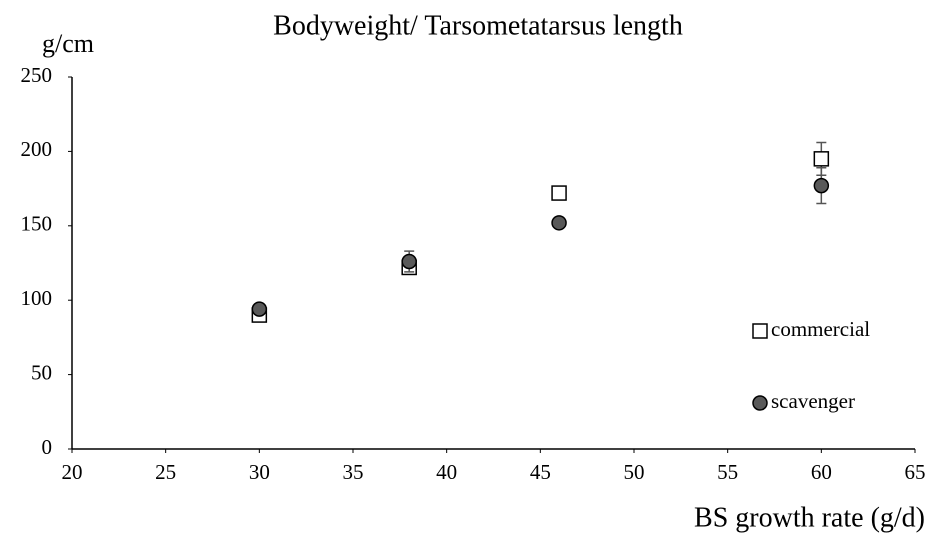 This screenshot has height=537, width=940. I want to click on y-tick-label: 250, so click(37, 75).